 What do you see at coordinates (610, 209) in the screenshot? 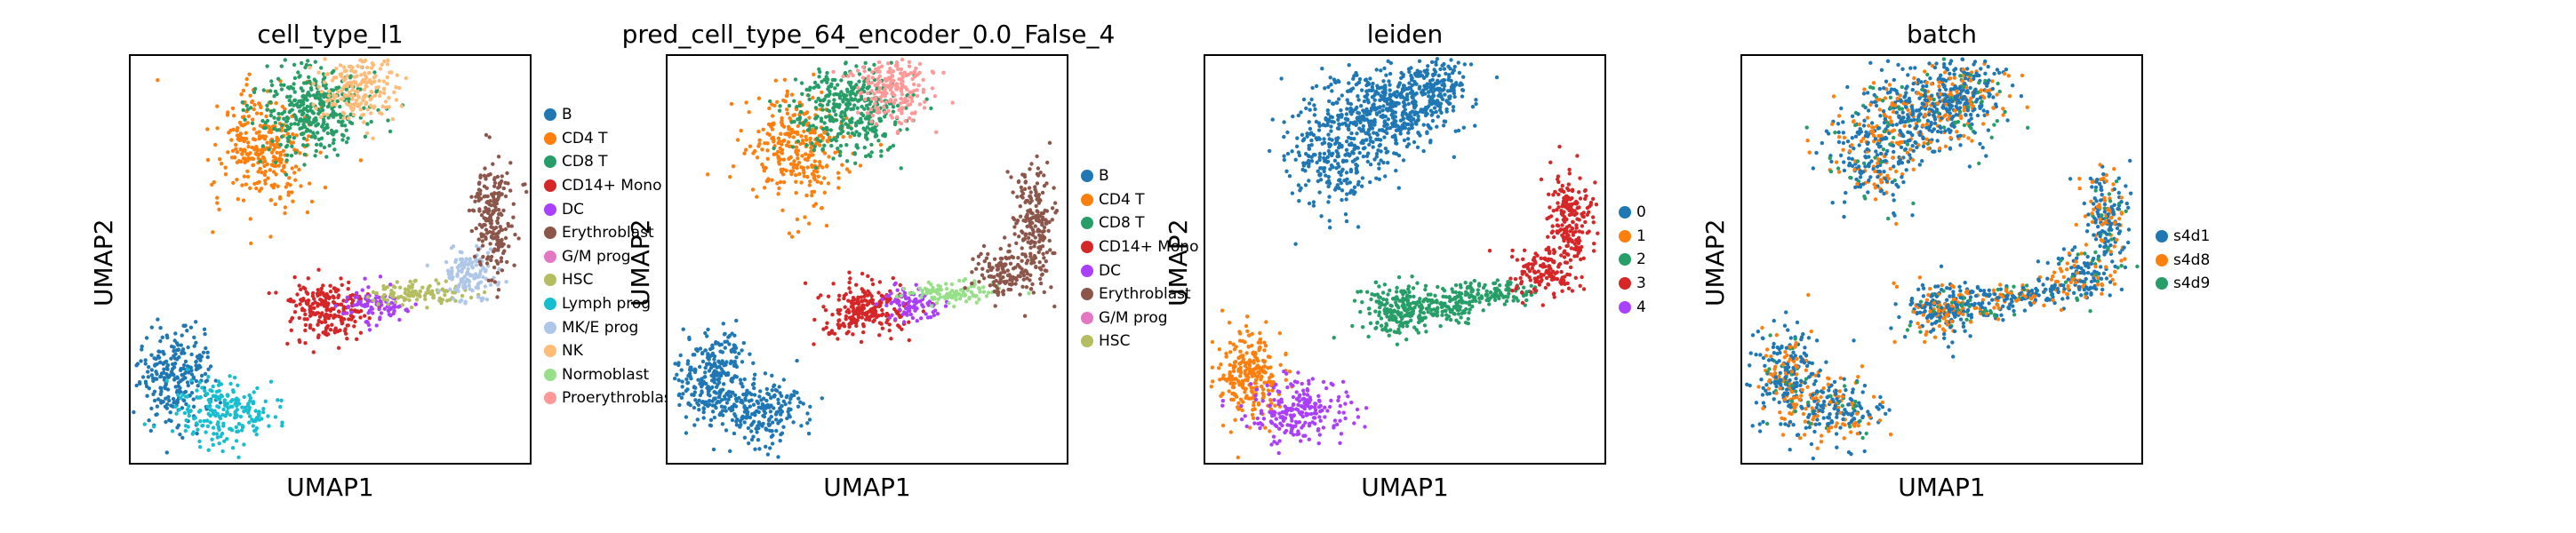
I see `legend-item: DC` at bounding box center [610, 209].